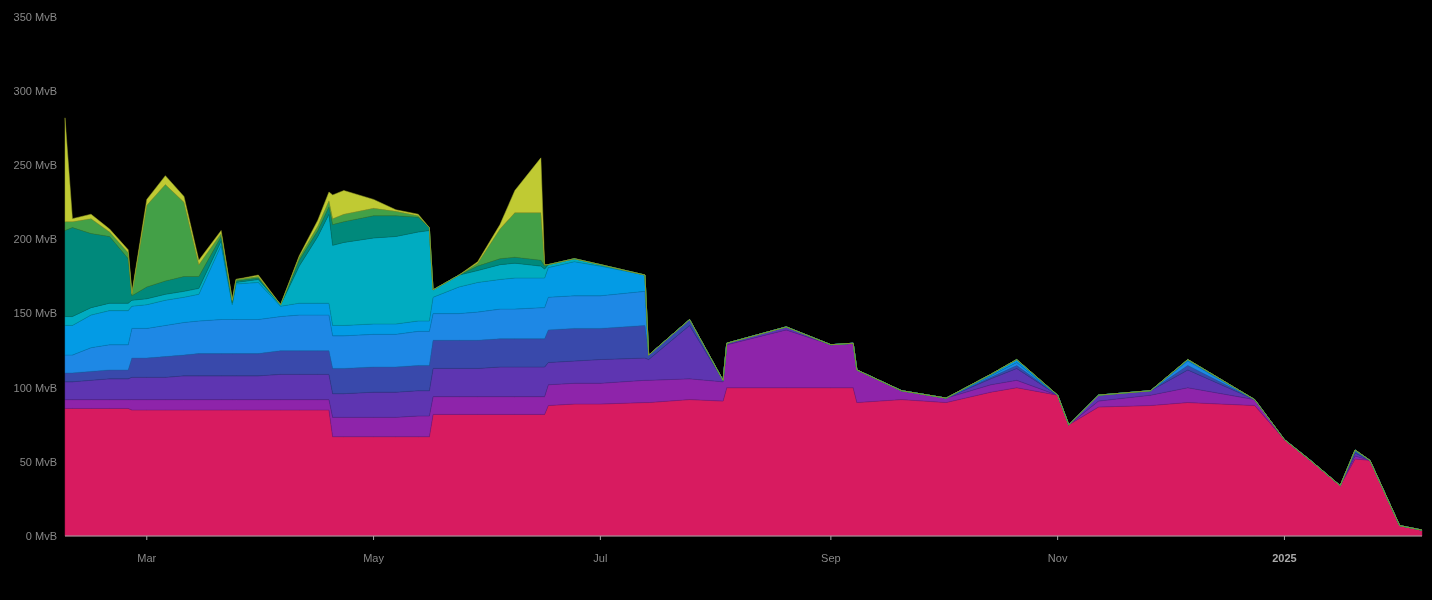  What do you see at coordinates (831, 558) in the screenshot?
I see `x-tick-label: Sep` at bounding box center [831, 558].